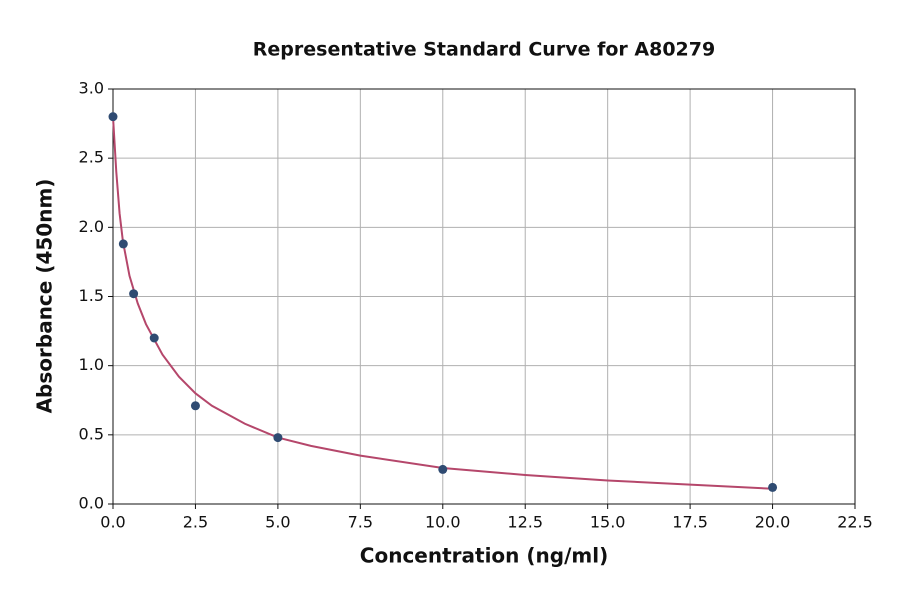 The height and width of the screenshot is (594, 900). What do you see at coordinates (608, 522) in the screenshot?
I see `x-tick-label: 15.0` at bounding box center [608, 522].